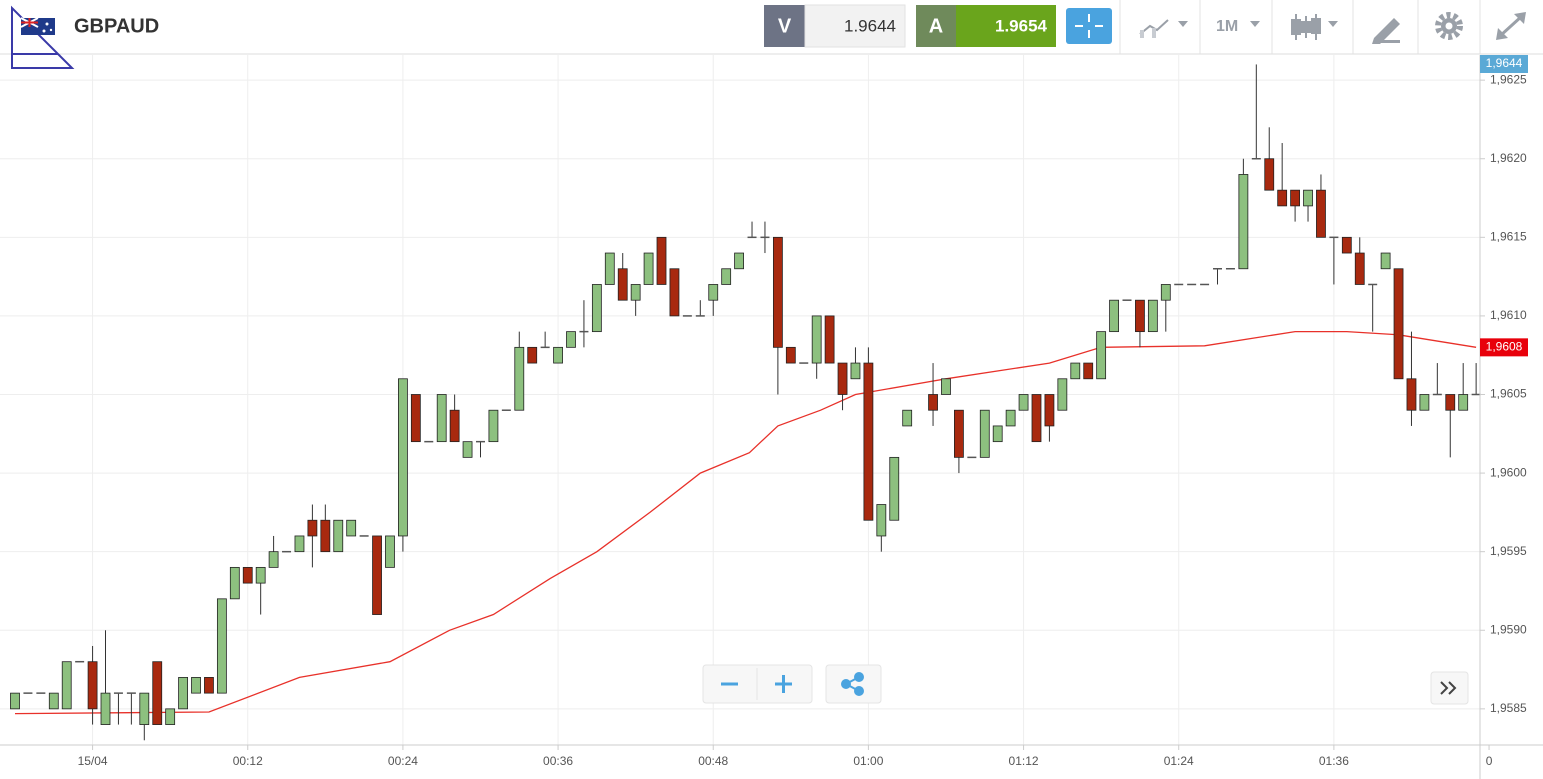 The width and height of the screenshot is (1543, 779). Describe the element at coordinates (1021, 25) in the screenshot. I see `buy-price: 1.9654` at that location.